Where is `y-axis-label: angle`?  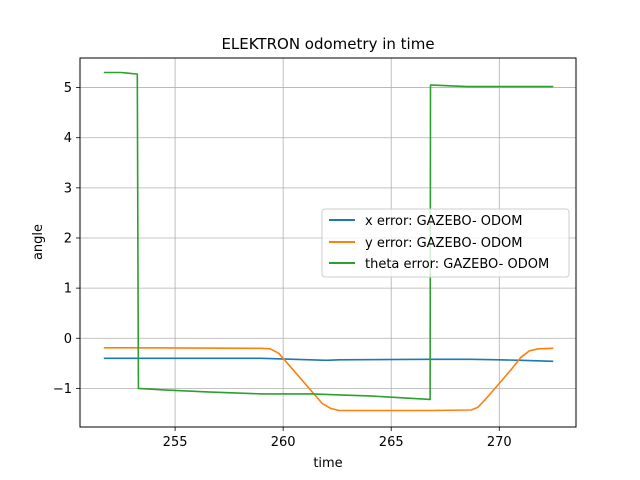
y-axis-label: angle is located at coordinates (38, 242).